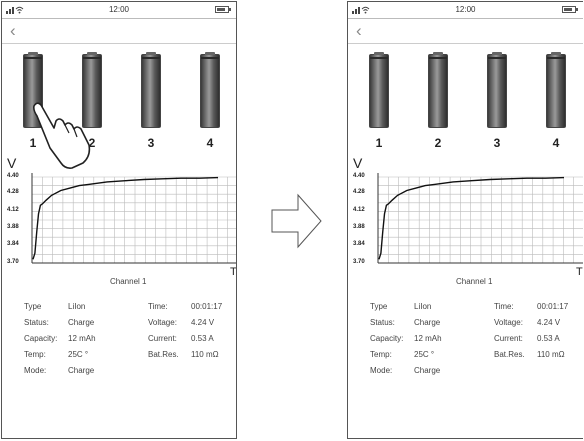 Image resolution: width=584 pixels, height=441 pixels. I want to click on tap-hand-icon, so click(62, 135).